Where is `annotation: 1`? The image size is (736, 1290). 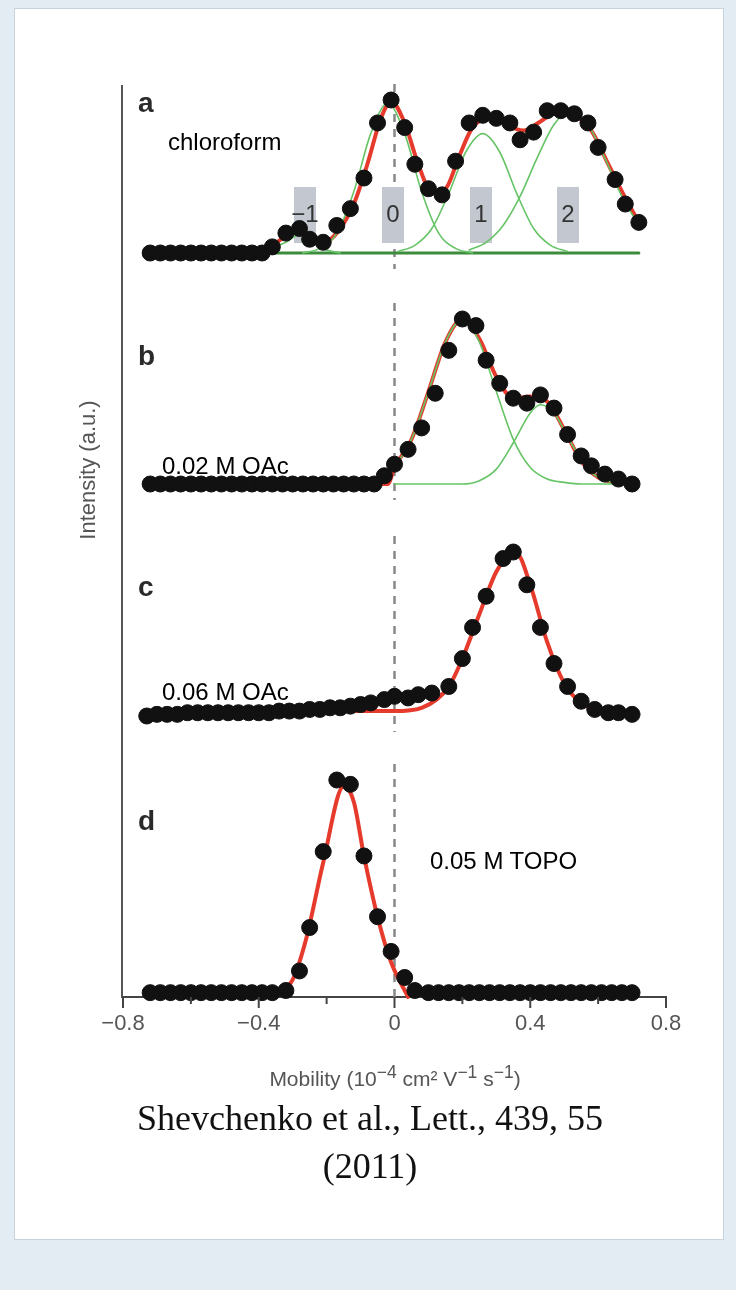 annotation: 1 is located at coordinates (481, 213).